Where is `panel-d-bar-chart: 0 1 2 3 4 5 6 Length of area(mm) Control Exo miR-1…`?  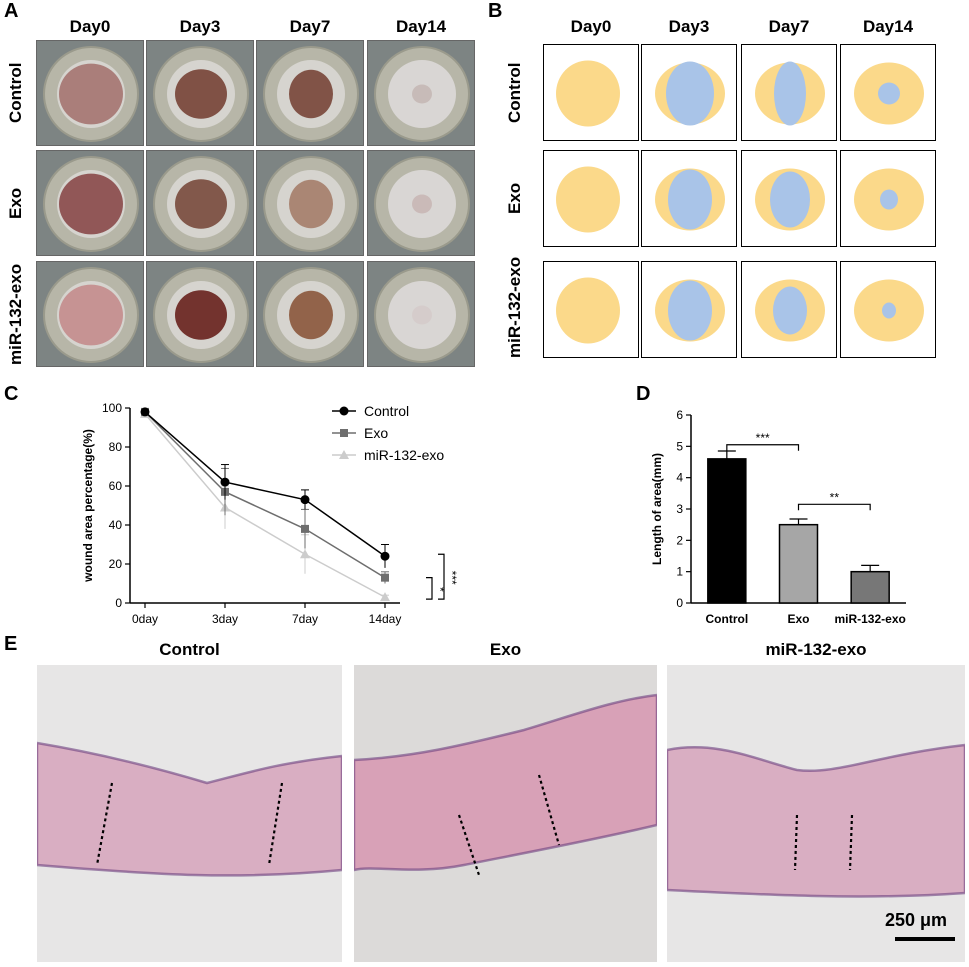
panel-d-bar-chart: 0 1 2 3 4 5 6 Length of area(mm) Control Exo miR-1… is located at coordinates (778, 517).